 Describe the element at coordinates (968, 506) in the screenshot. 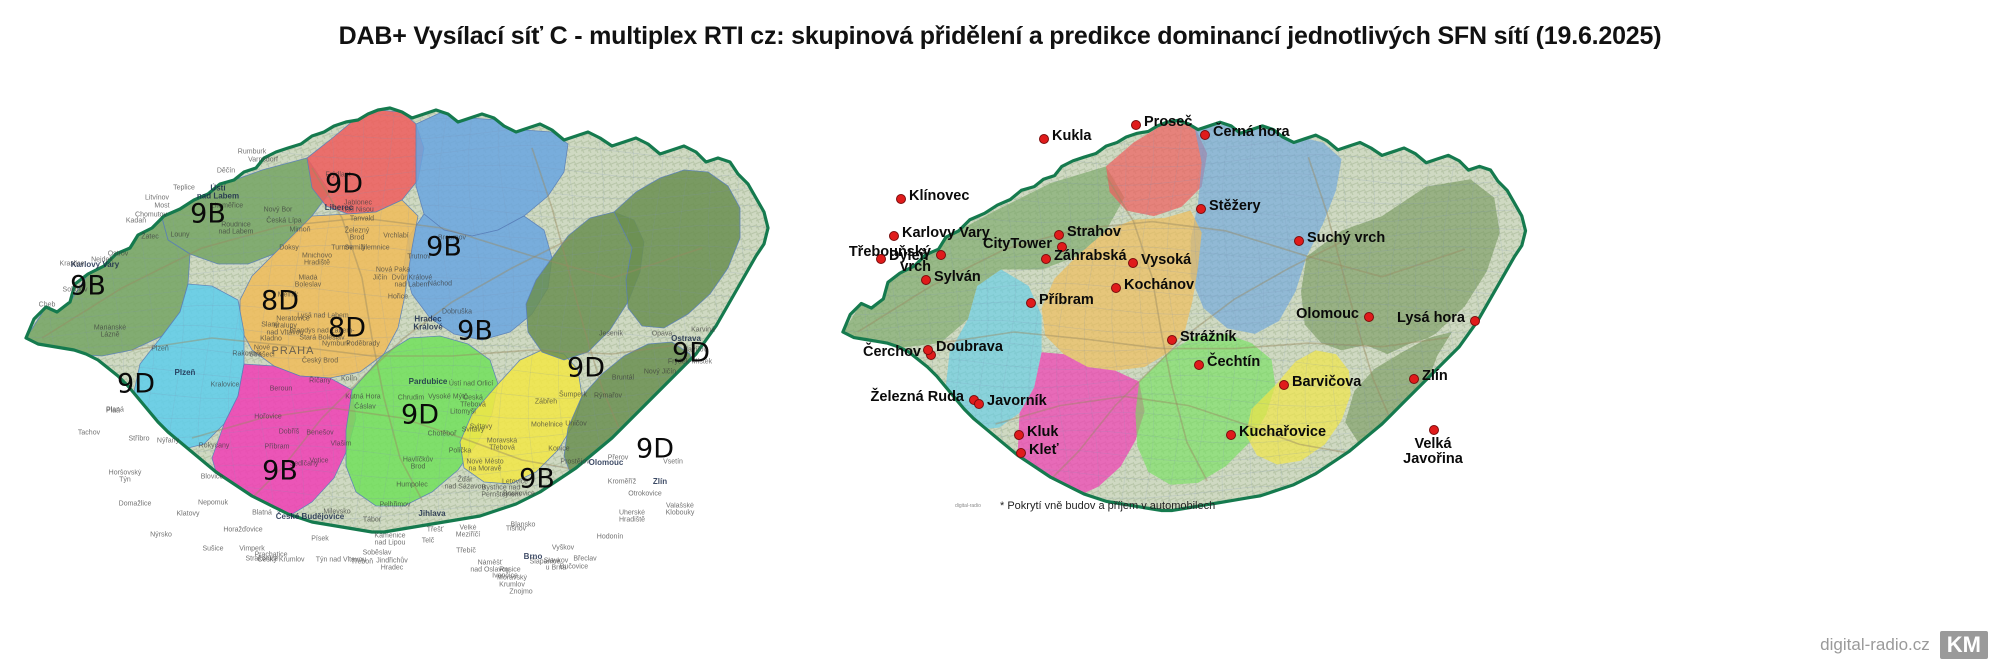

I see `tiny-mark: digital-radio` at that location.